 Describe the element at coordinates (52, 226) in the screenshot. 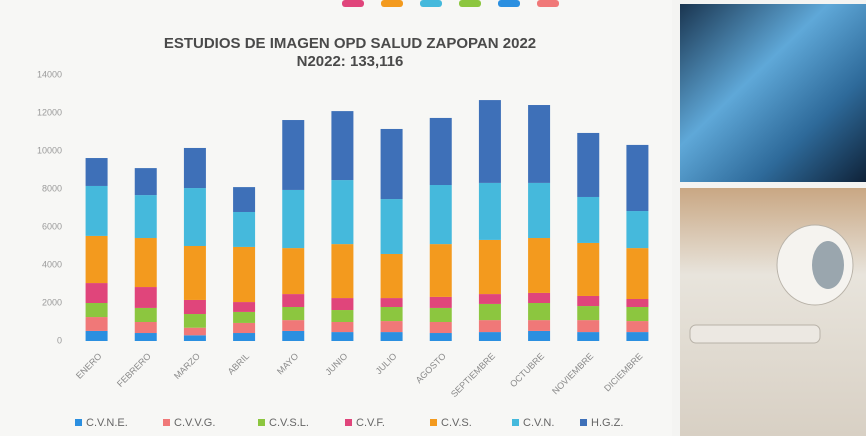

I see `y-tick-label: 6000` at that location.